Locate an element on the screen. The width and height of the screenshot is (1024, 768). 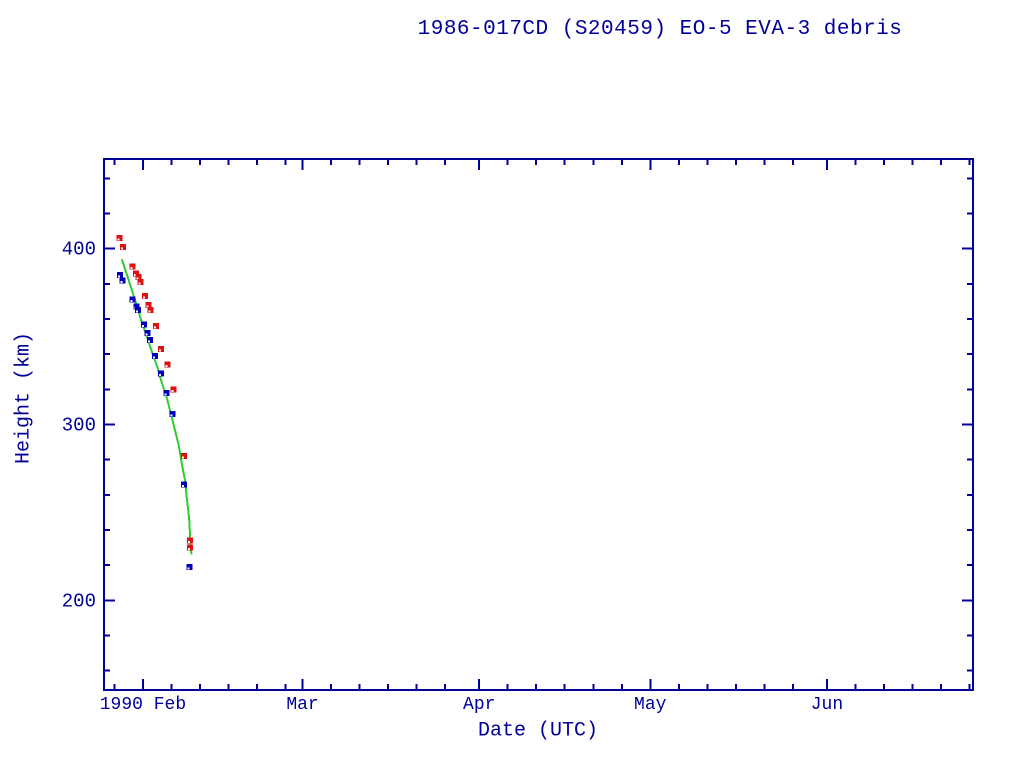
x-tick-label: Apr is located at coordinates (479, 705).